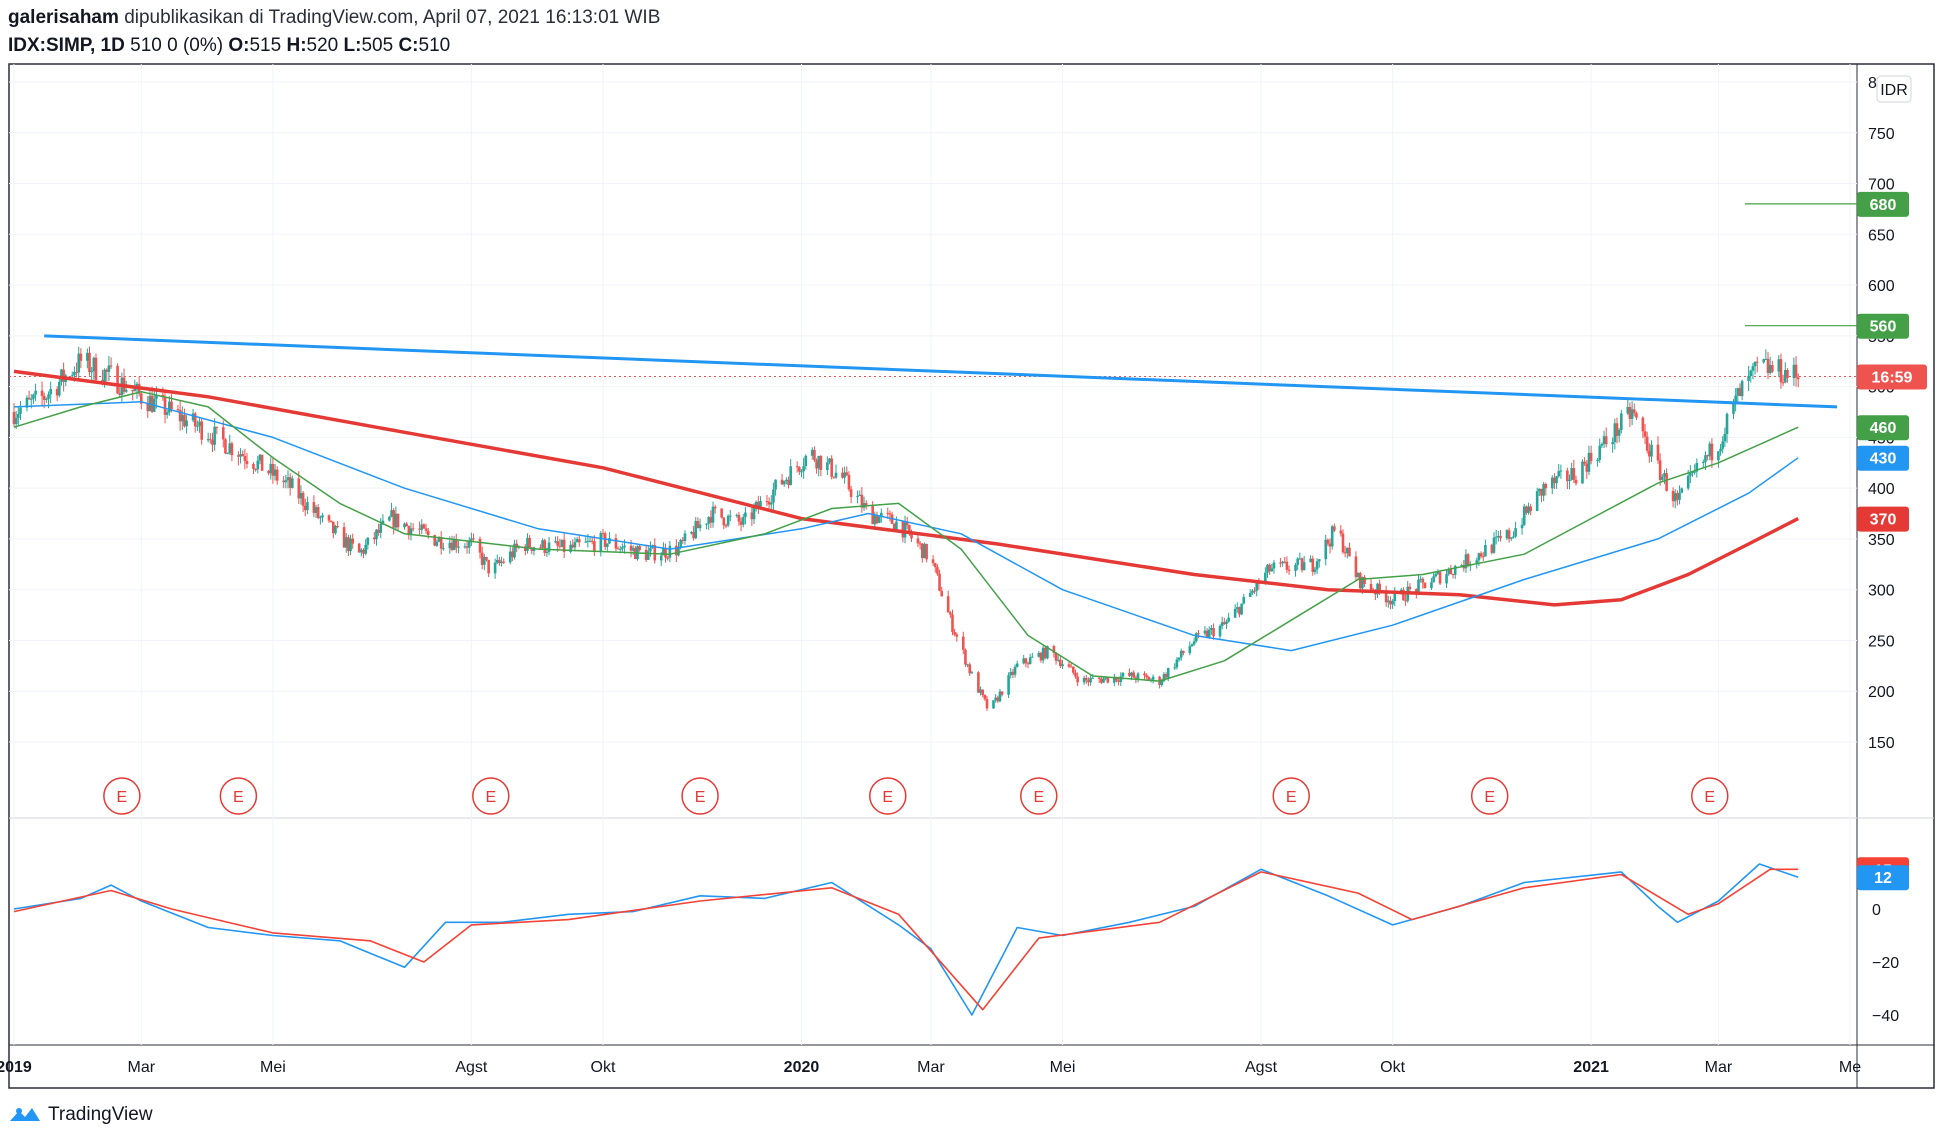 The width and height of the screenshot is (1942, 1142). Describe the element at coordinates (1883, 878) in the screenshot. I see `value-badge-label: 12` at that location.